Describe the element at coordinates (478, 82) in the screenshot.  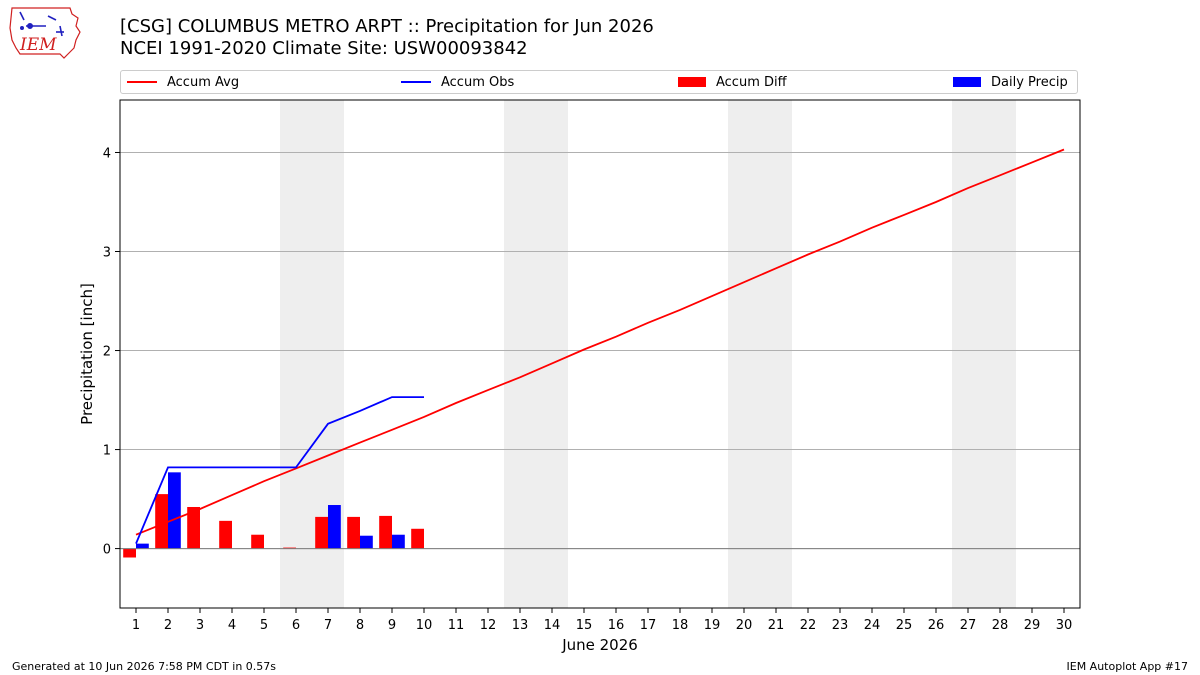
I see `legend-label-accum-obs: Accum Obs` at that location.